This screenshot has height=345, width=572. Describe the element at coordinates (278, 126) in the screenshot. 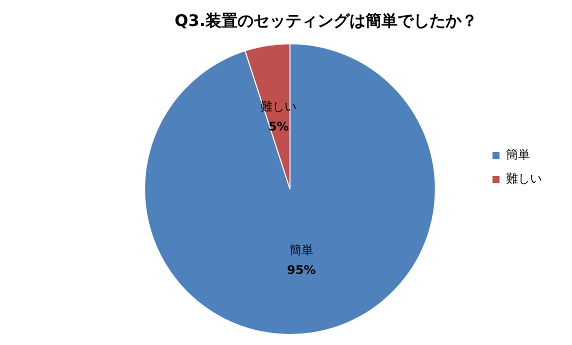

I see `data-label: 5%` at that location.